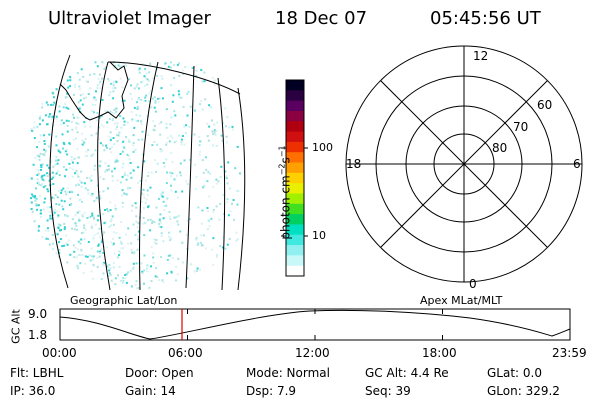 The height and width of the screenshot is (400, 600). What do you see at coordinates (439, 353) in the screenshot?
I see `strip-xtick-3: 18:00` at bounding box center [439, 353].